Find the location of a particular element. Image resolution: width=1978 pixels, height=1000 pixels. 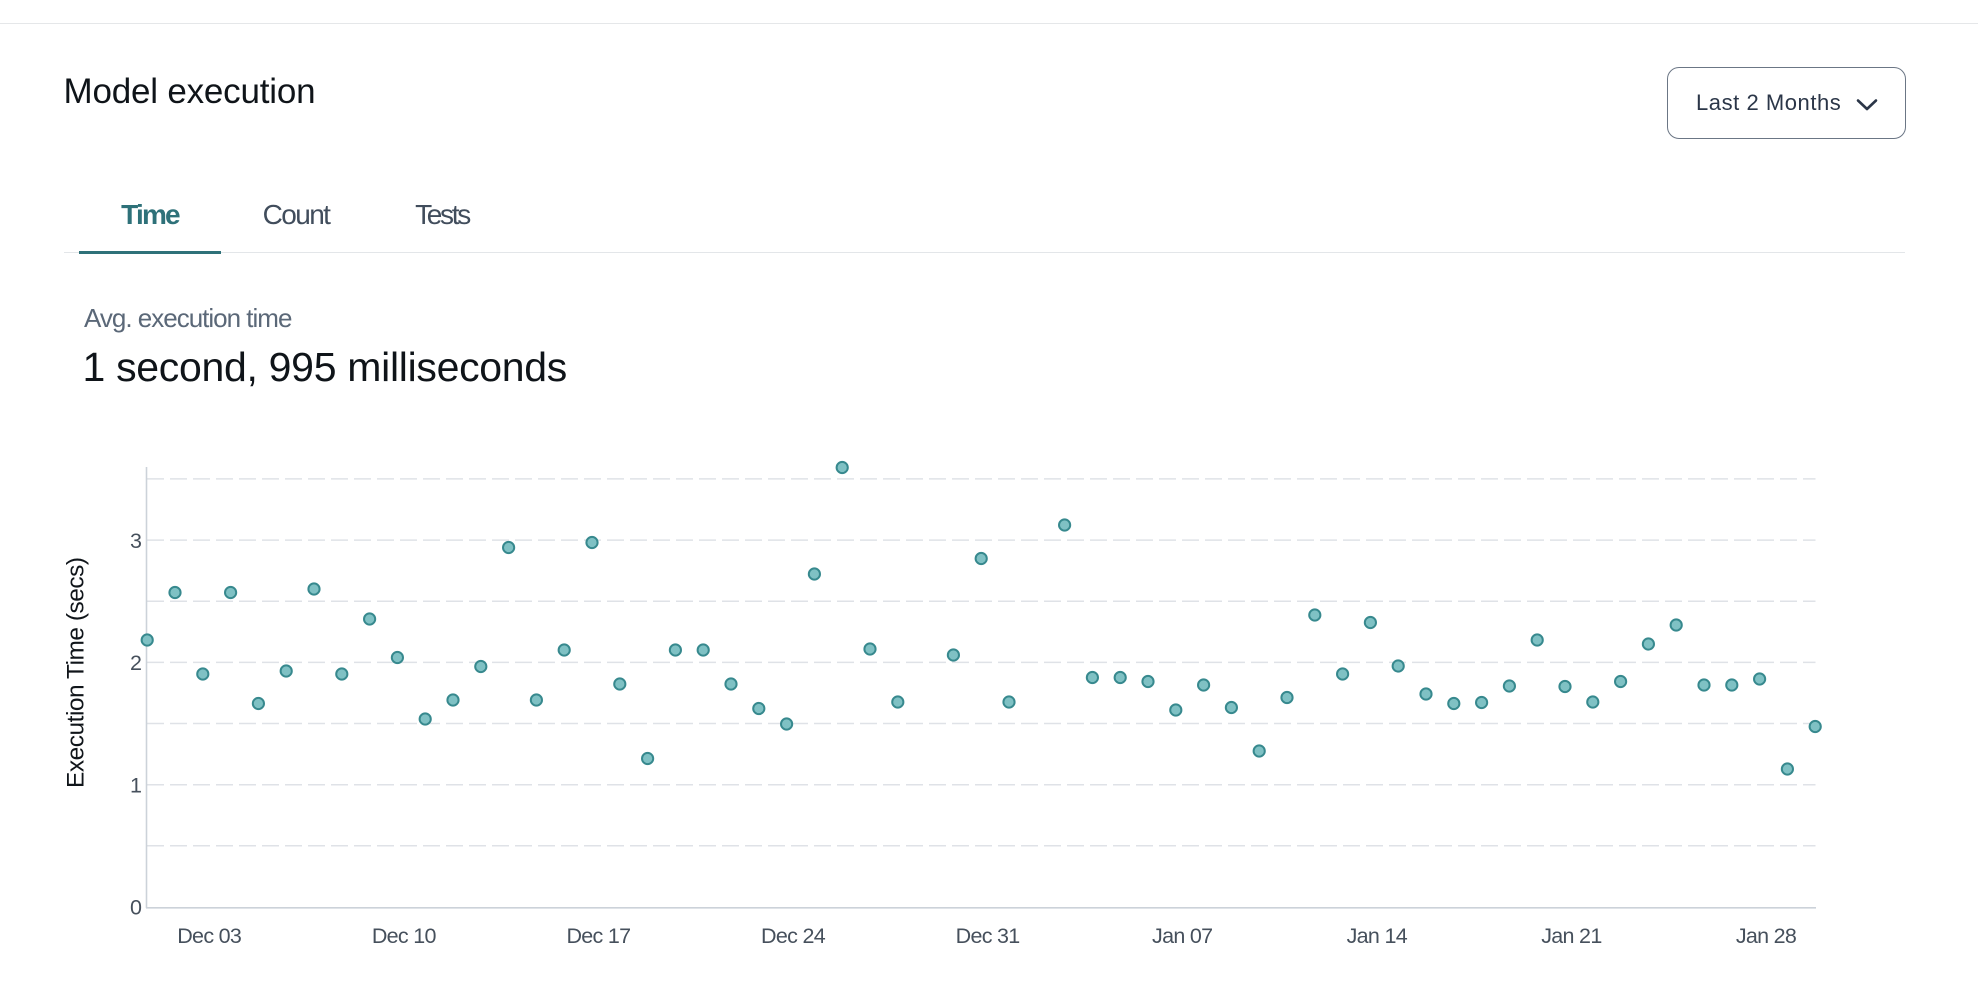

svg-text: 2 is located at coordinates (136, 663).